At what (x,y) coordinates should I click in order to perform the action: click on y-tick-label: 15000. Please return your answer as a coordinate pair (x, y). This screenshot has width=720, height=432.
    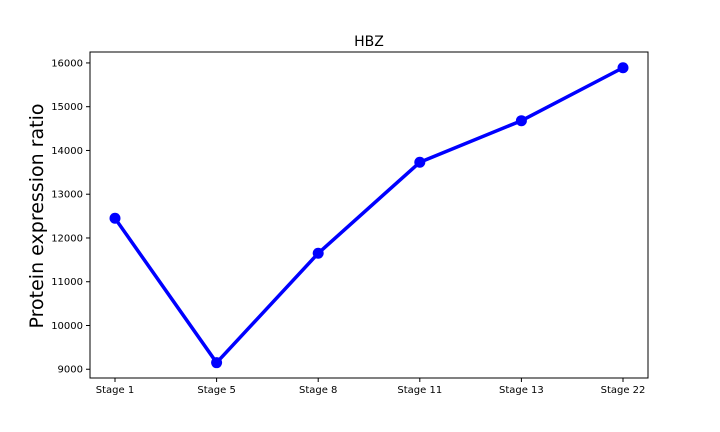
    Looking at the image, I should click on (67, 107).